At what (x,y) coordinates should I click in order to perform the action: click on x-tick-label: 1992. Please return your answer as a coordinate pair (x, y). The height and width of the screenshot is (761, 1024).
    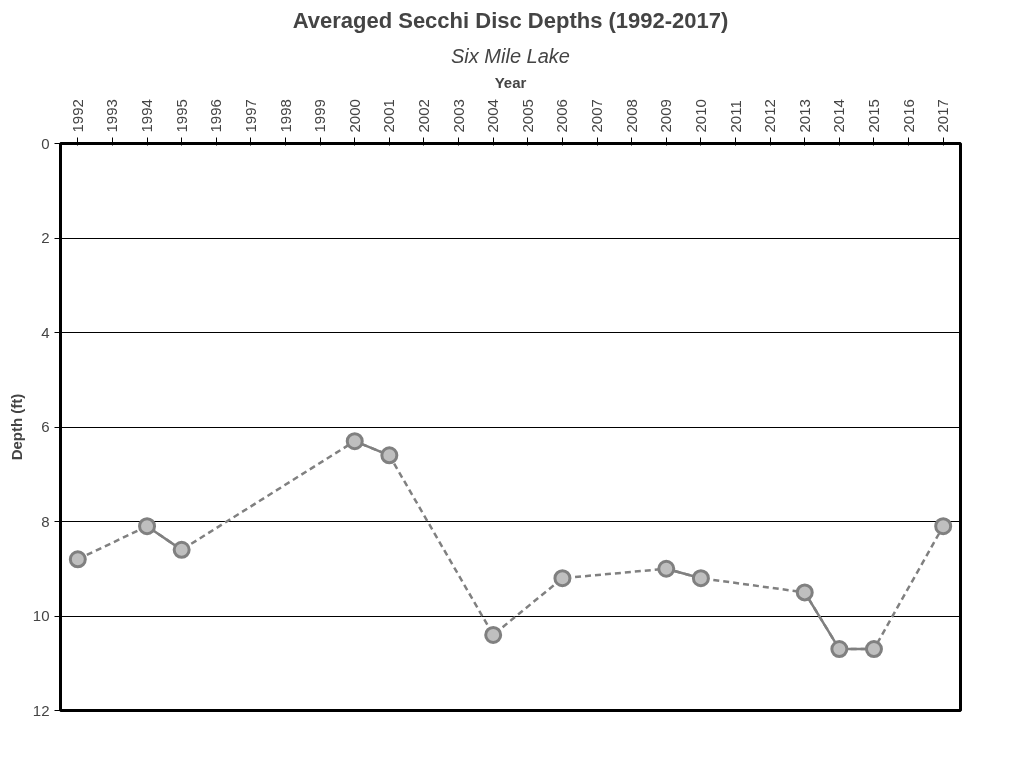
    Looking at the image, I should click on (77, 116).